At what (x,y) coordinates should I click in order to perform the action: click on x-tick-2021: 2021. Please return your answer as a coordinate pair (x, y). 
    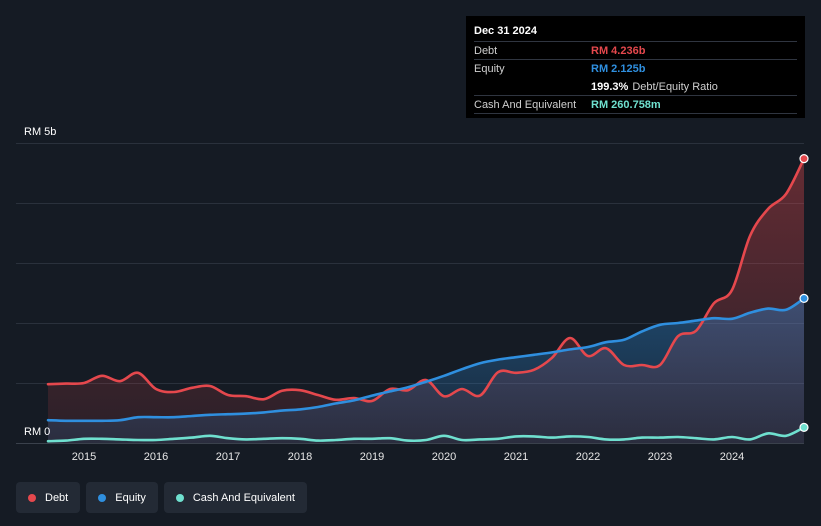
    Looking at the image, I should click on (516, 457).